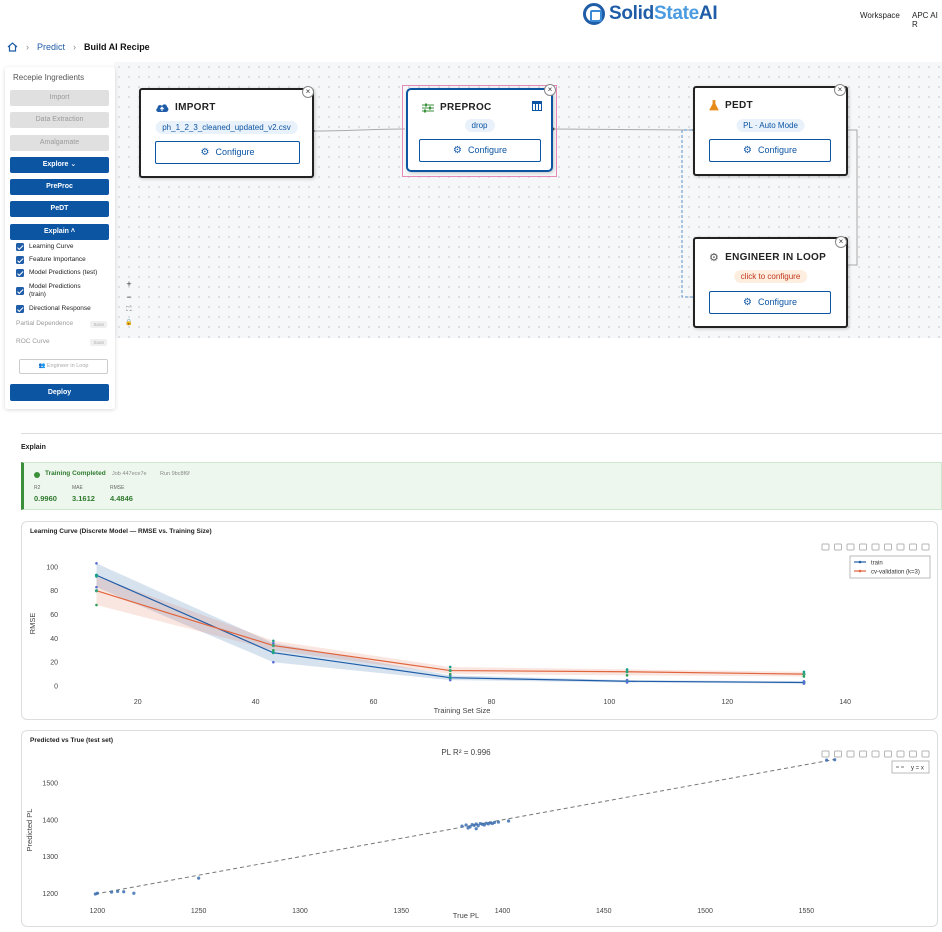 The width and height of the screenshot is (942, 932). I want to click on series-line-cv-validation (k=3), so click(450, 632).